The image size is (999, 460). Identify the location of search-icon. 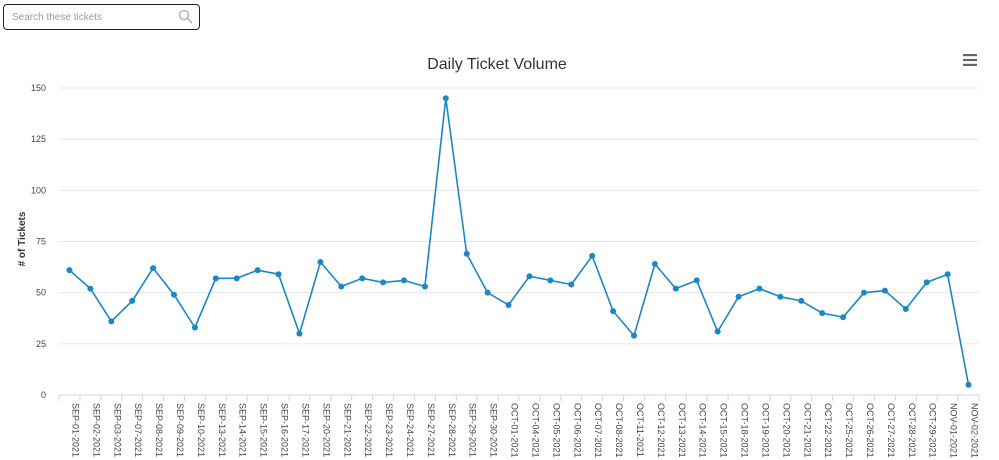
(185, 16).